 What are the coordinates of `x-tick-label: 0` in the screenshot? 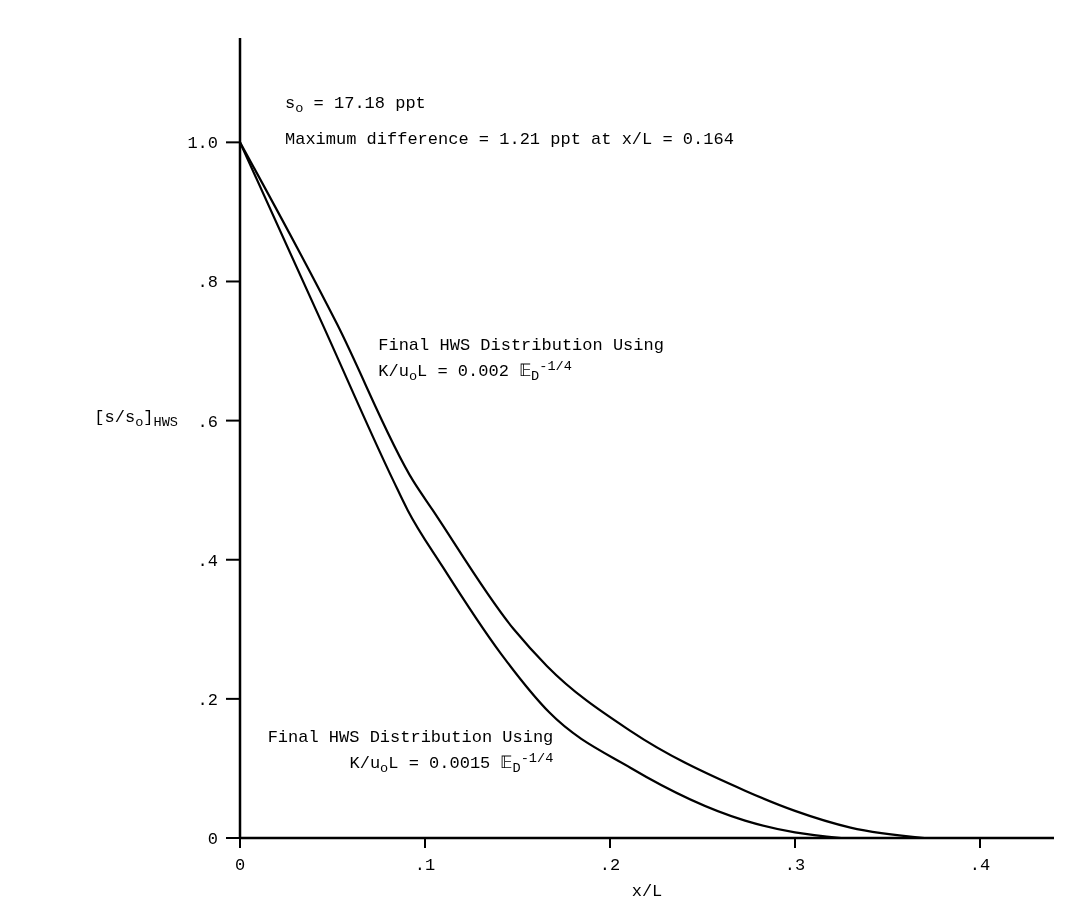 It's located at (240, 865).